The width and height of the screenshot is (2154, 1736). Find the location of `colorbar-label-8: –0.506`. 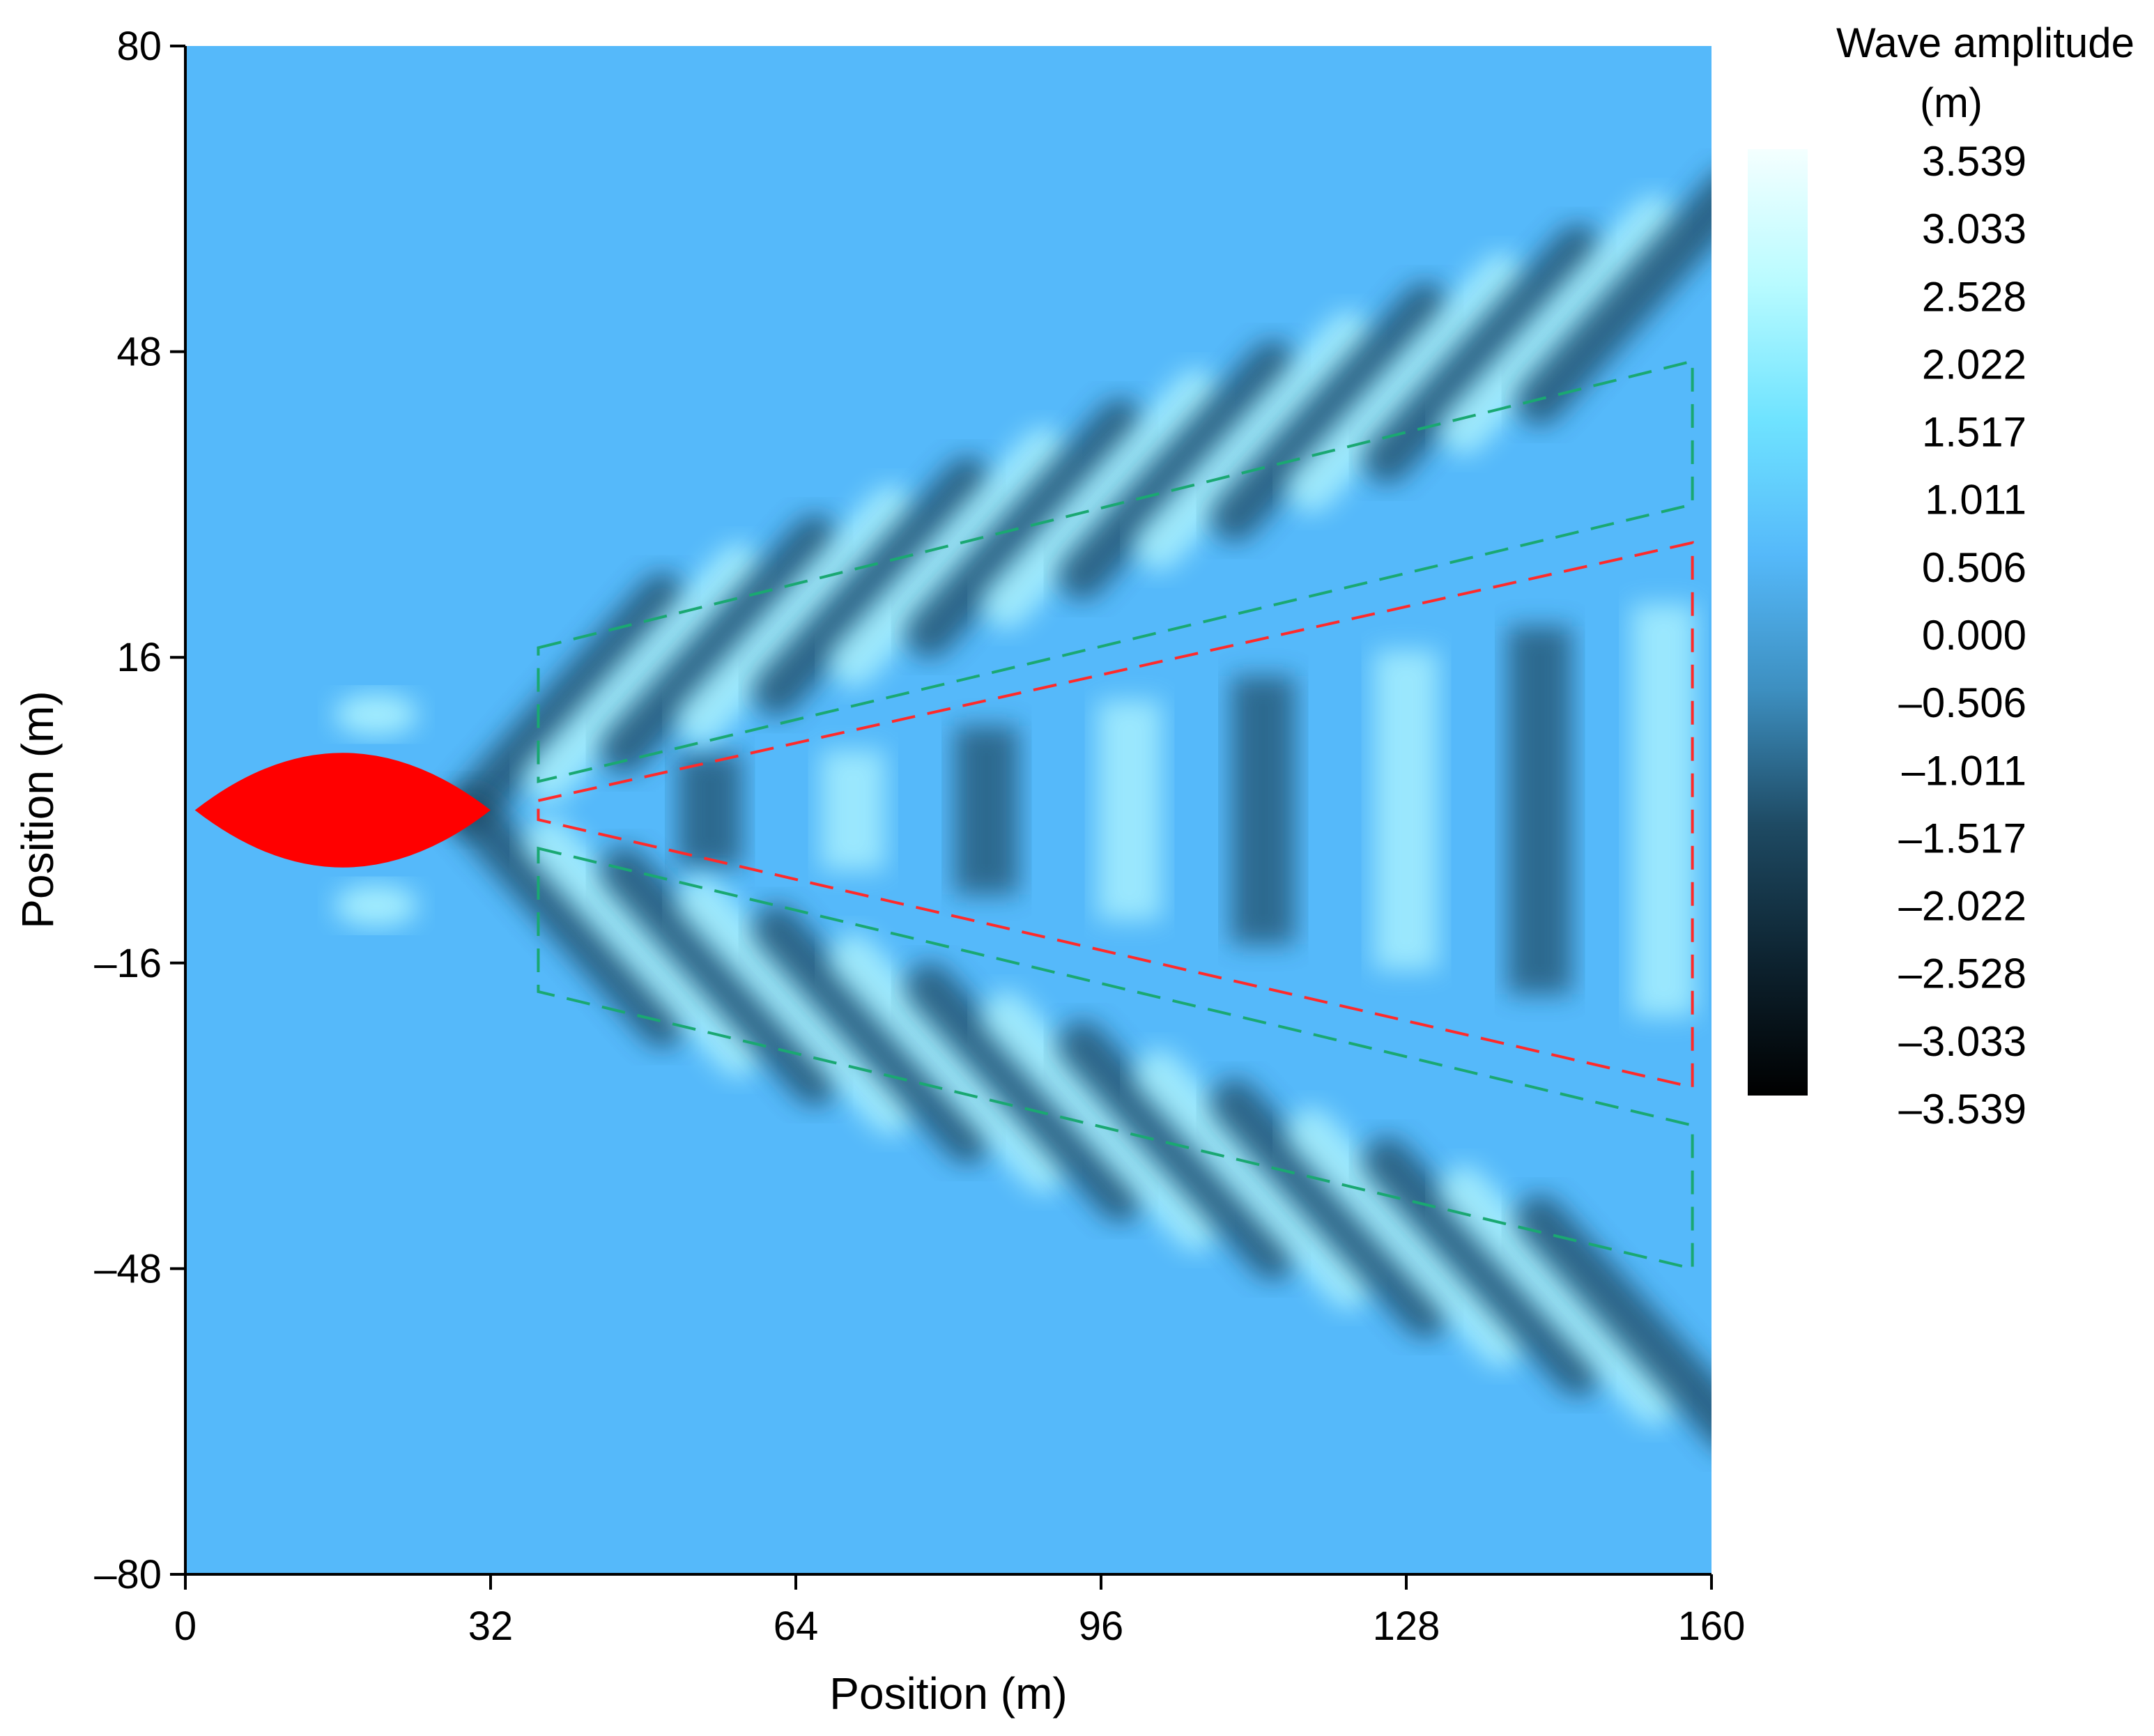

colorbar-label-8: –0.506 is located at coordinates (1962, 702).